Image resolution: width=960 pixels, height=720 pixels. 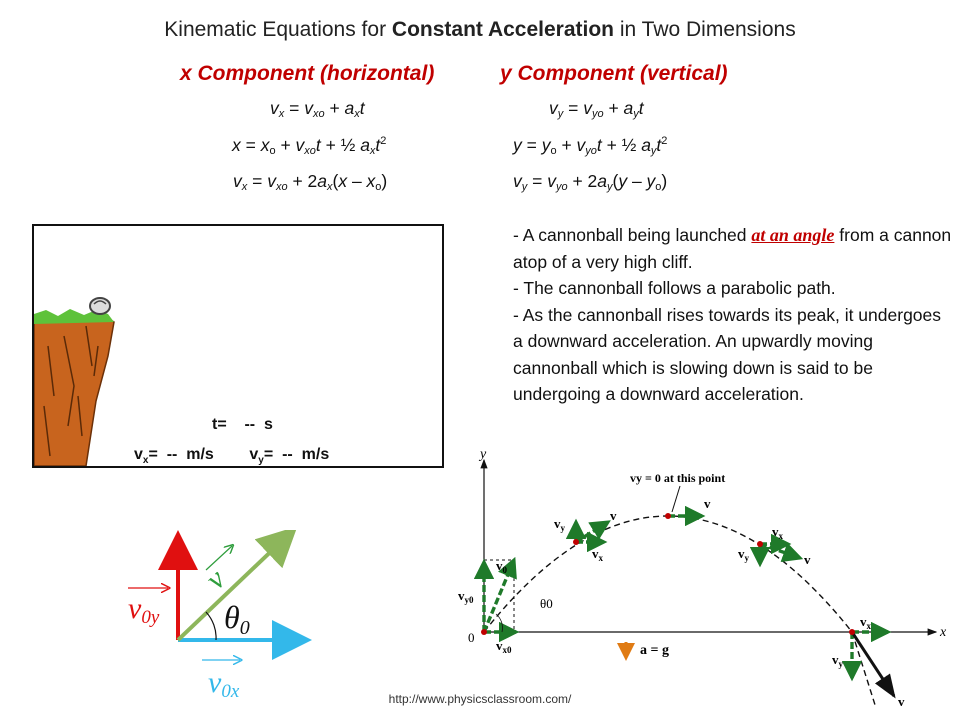 What do you see at coordinates (242, 424) in the screenshot?
I see `time-readout: t= -- s` at bounding box center [242, 424].